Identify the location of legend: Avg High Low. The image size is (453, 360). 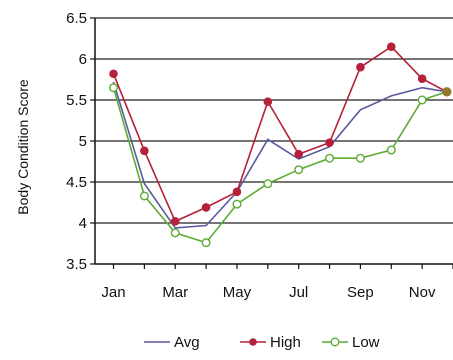
(262, 342).